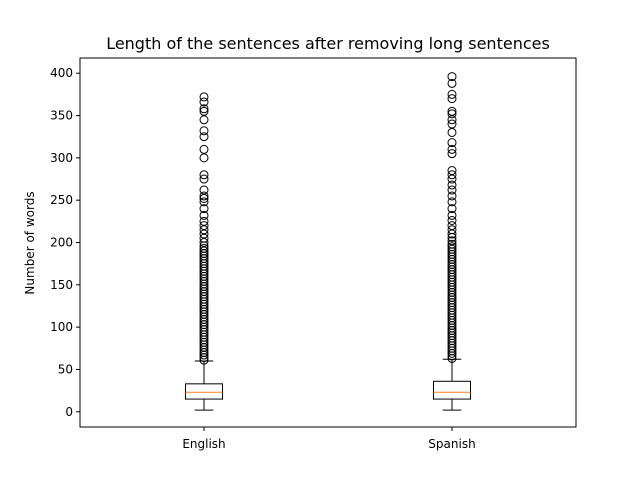  Describe the element at coordinates (203, 444) in the screenshot. I see `x-tick-label: English` at that location.